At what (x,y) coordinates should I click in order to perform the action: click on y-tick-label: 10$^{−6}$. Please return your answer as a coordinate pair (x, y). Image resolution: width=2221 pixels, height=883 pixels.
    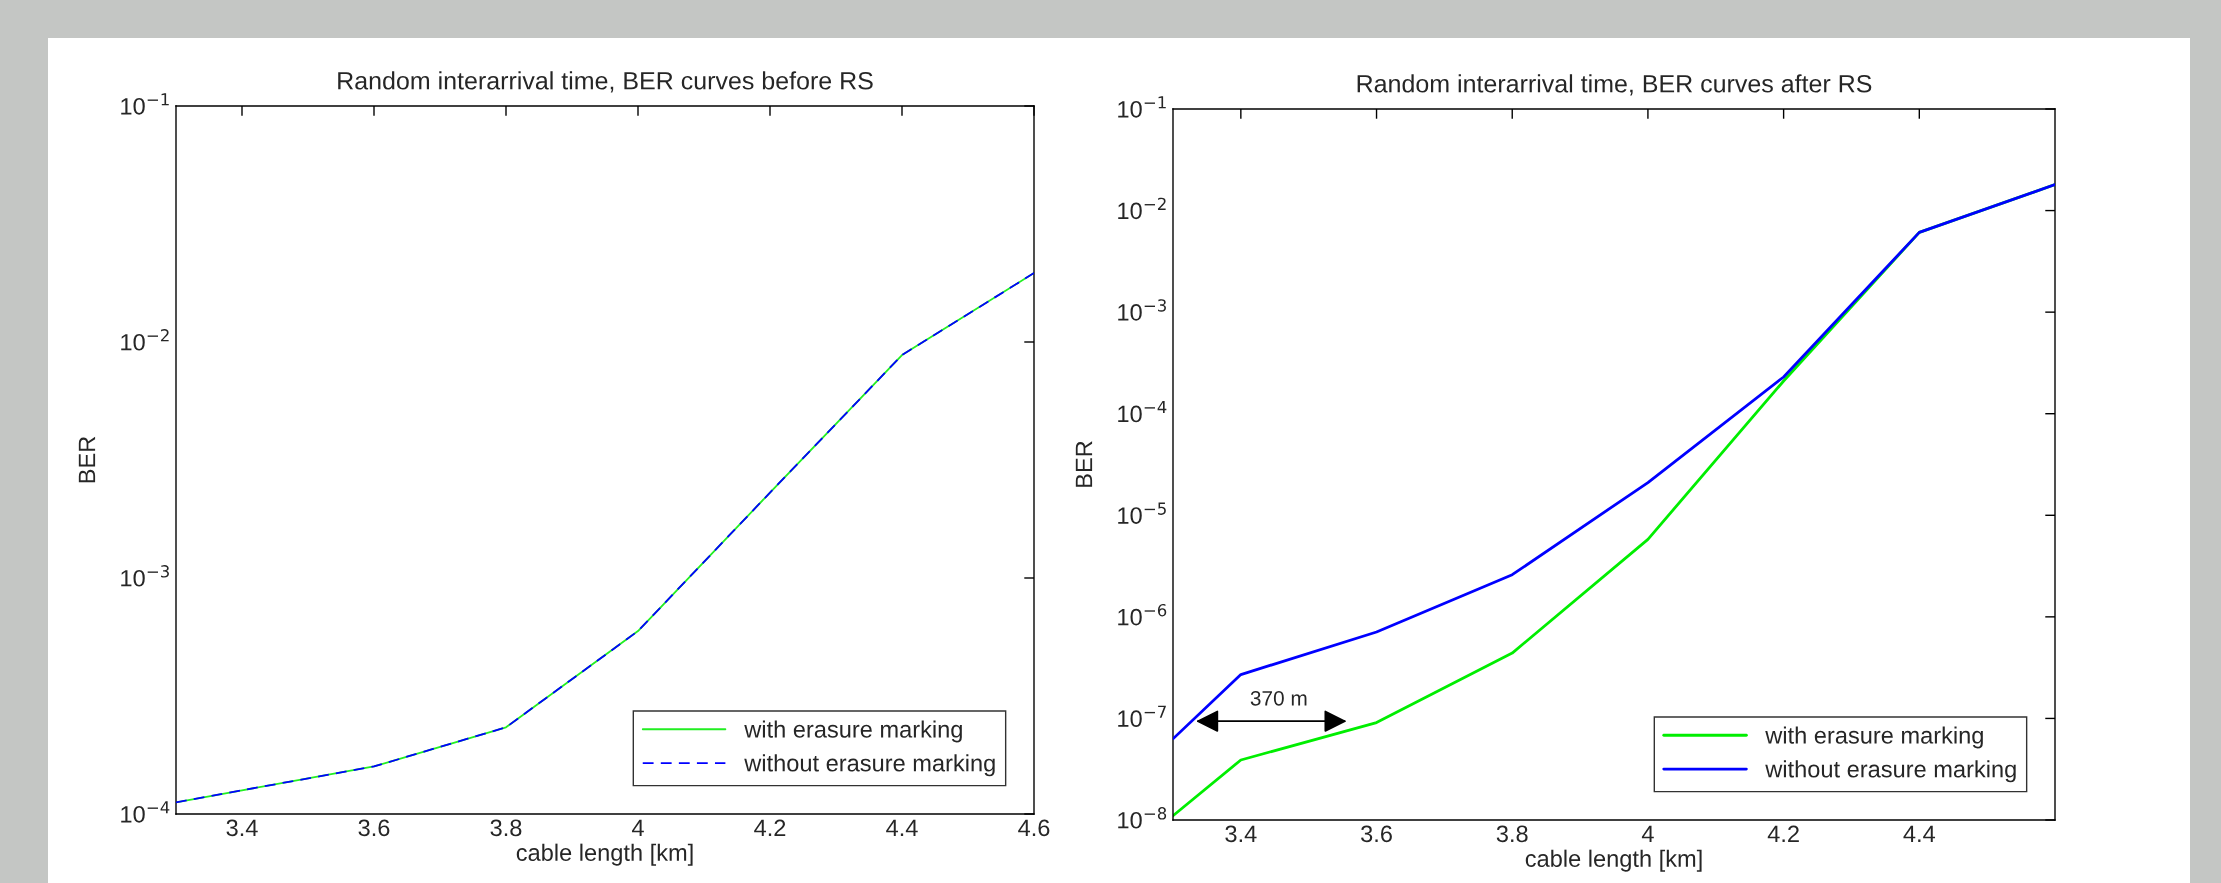
    Looking at the image, I should click on (1142, 614).